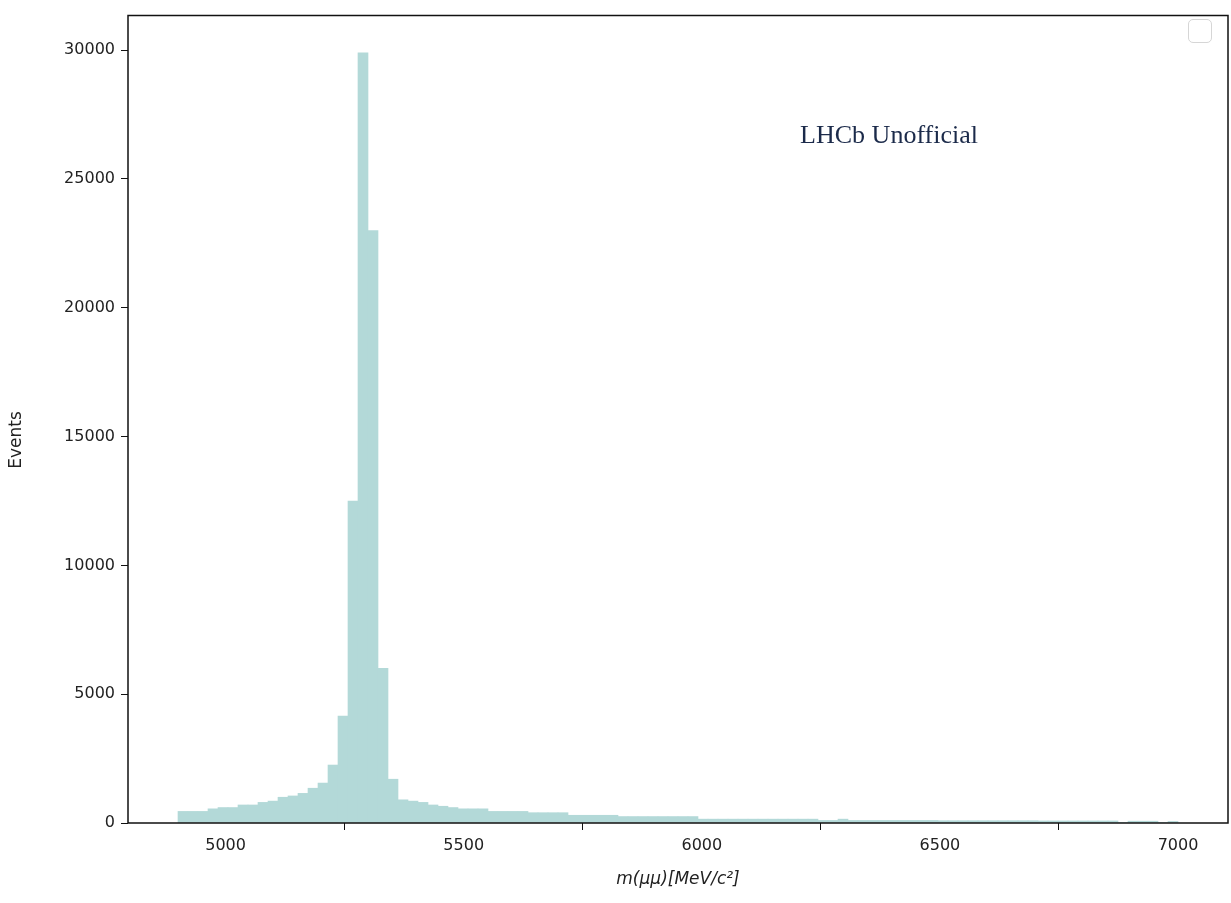 This screenshot has width=1231, height=903. Describe the element at coordinates (889, 134) in the screenshot. I see `annotation: LHCb Unofficial` at that location.